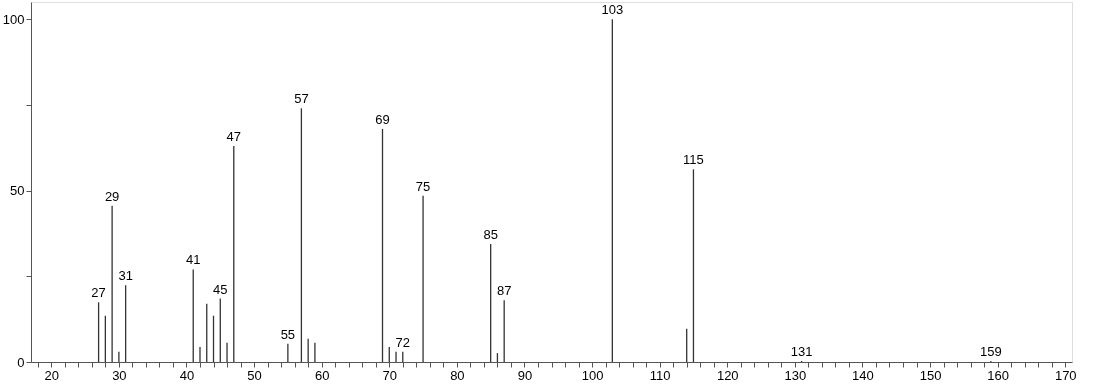 Image resolution: width=1094 pixels, height=384 pixels. Describe the element at coordinates (490, 235) in the screenshot. I see `annotation: 85` at that location.